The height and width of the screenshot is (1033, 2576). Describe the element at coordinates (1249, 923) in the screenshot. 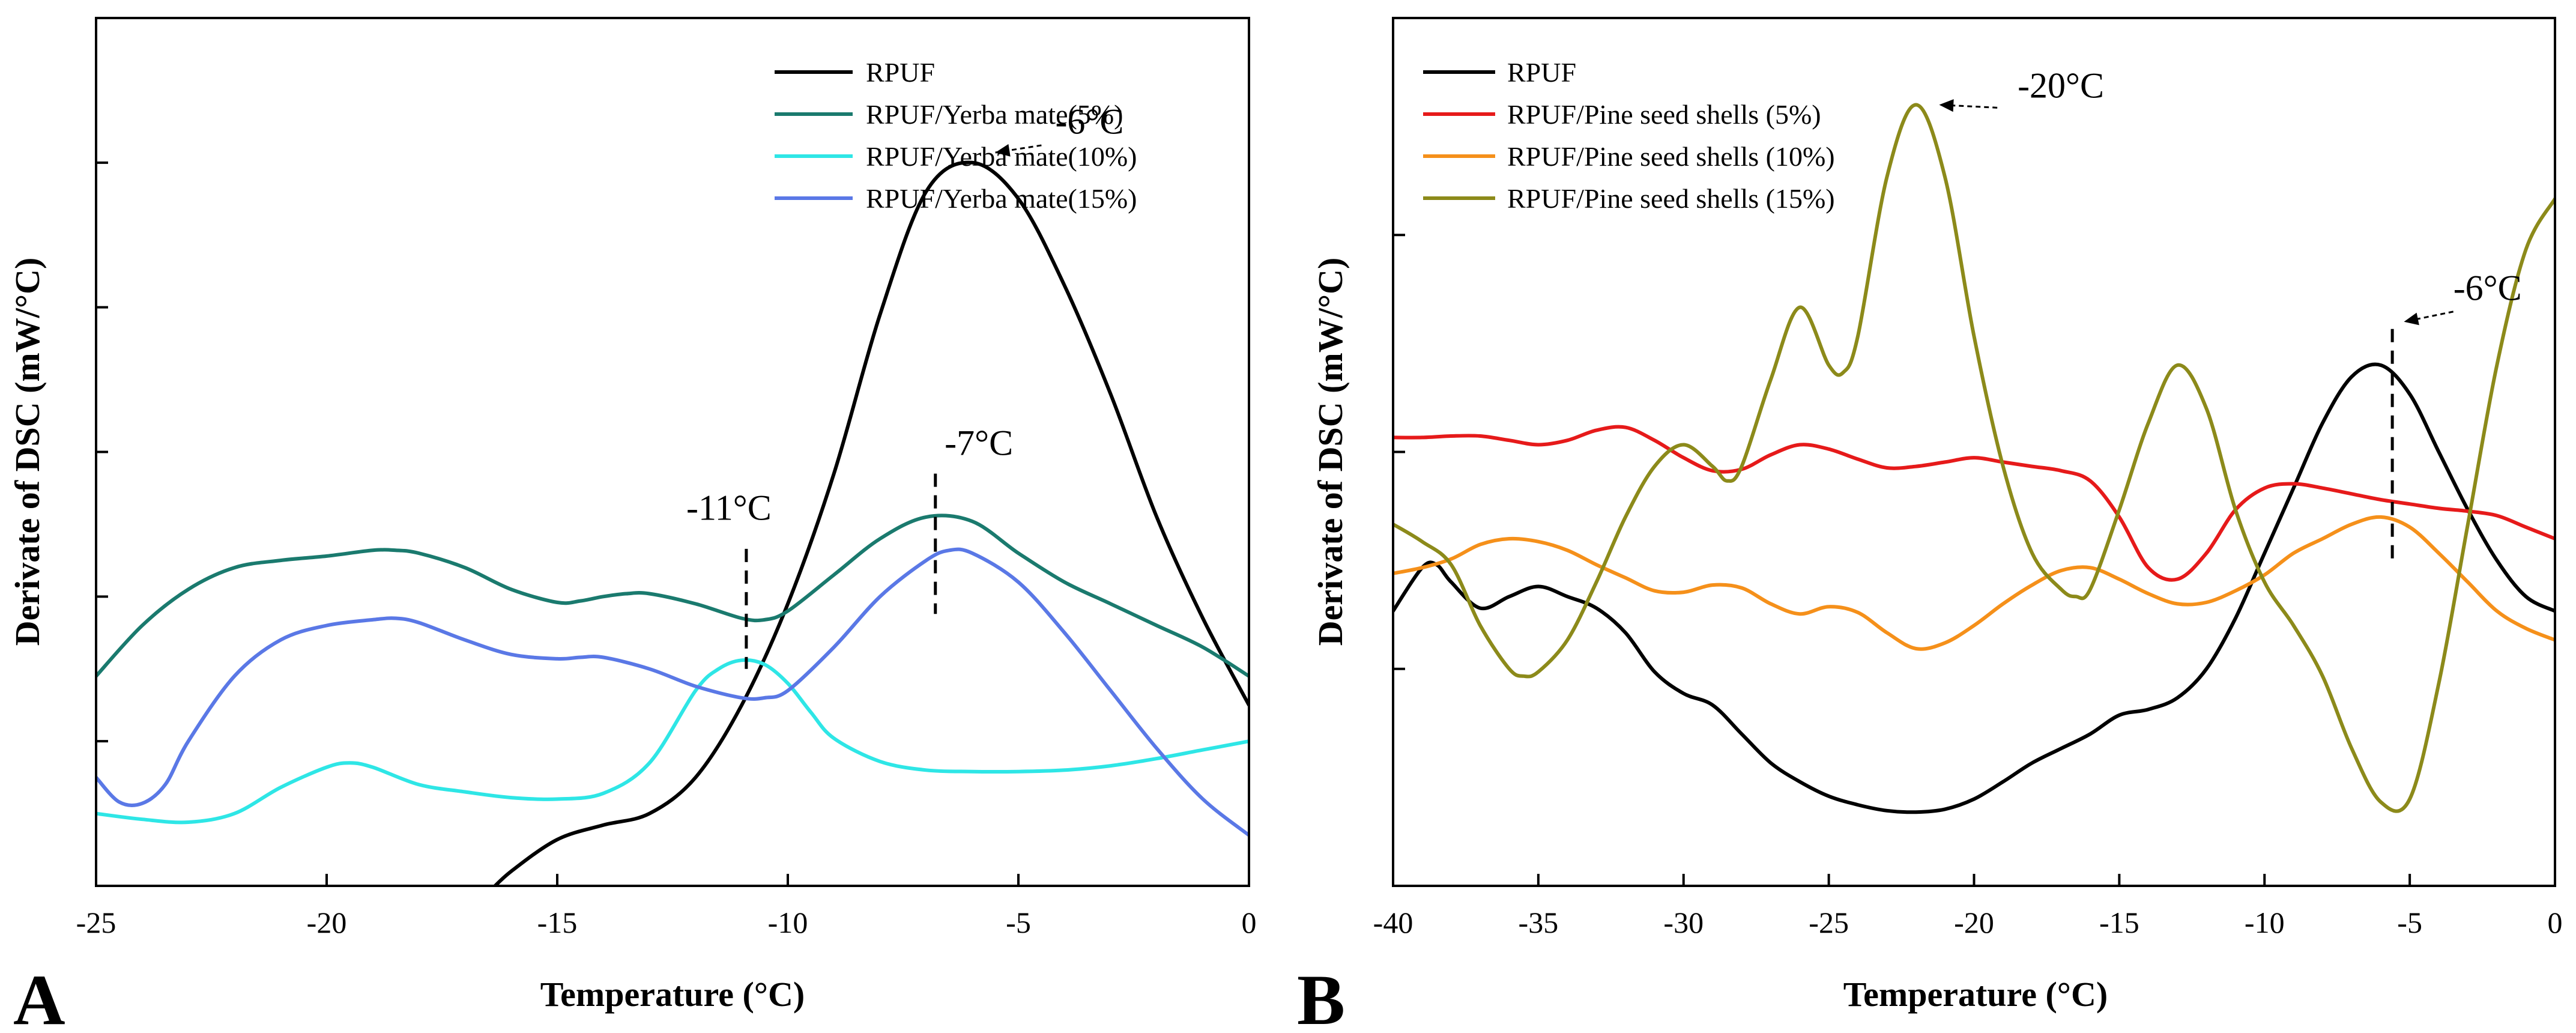

I see `panel-a-x-tick-label: 0` at that location.